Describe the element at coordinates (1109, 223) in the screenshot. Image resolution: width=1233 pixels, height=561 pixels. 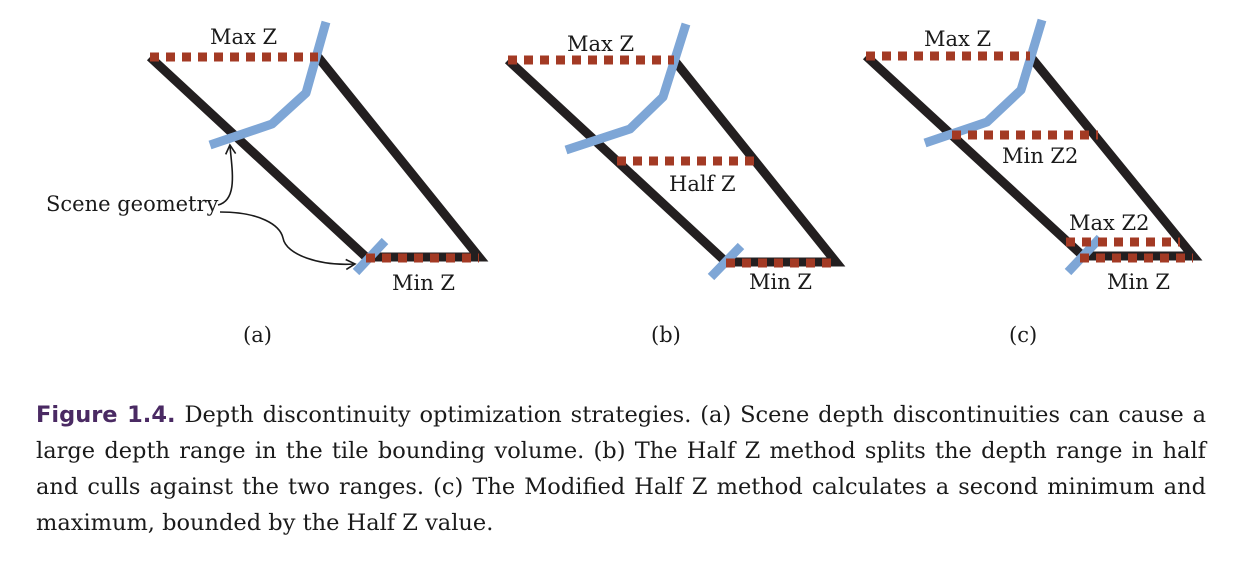
I see `max-z2-label: Max Z2` at that location.